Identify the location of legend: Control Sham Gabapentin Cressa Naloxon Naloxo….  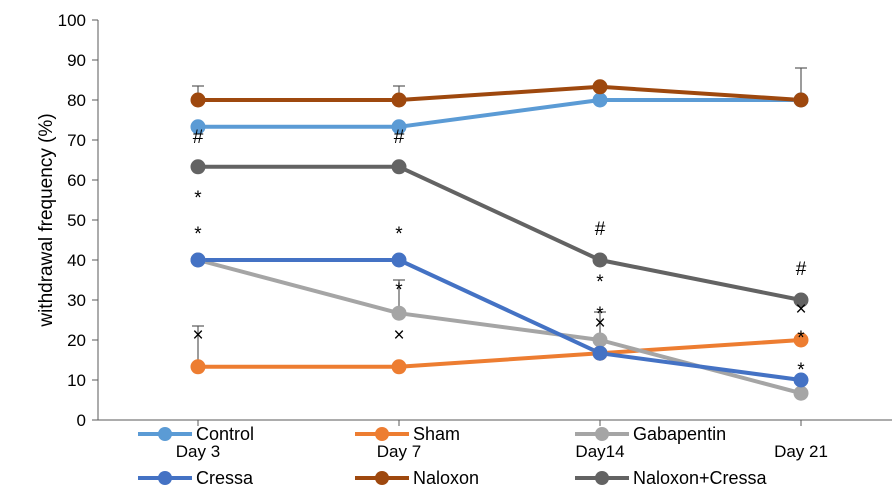
(453, 456).